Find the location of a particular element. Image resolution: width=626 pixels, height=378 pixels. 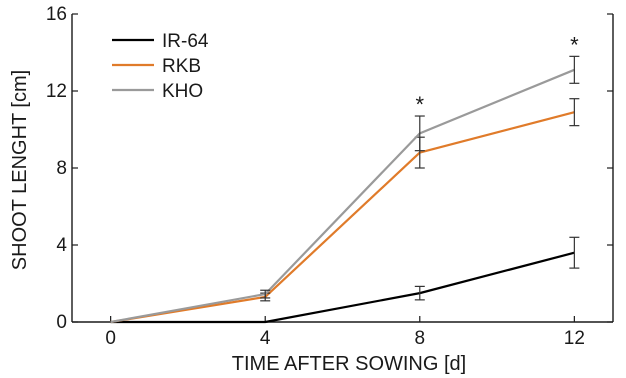

legend: IR-64 RKB KHO is located at coordinates (160, 66).